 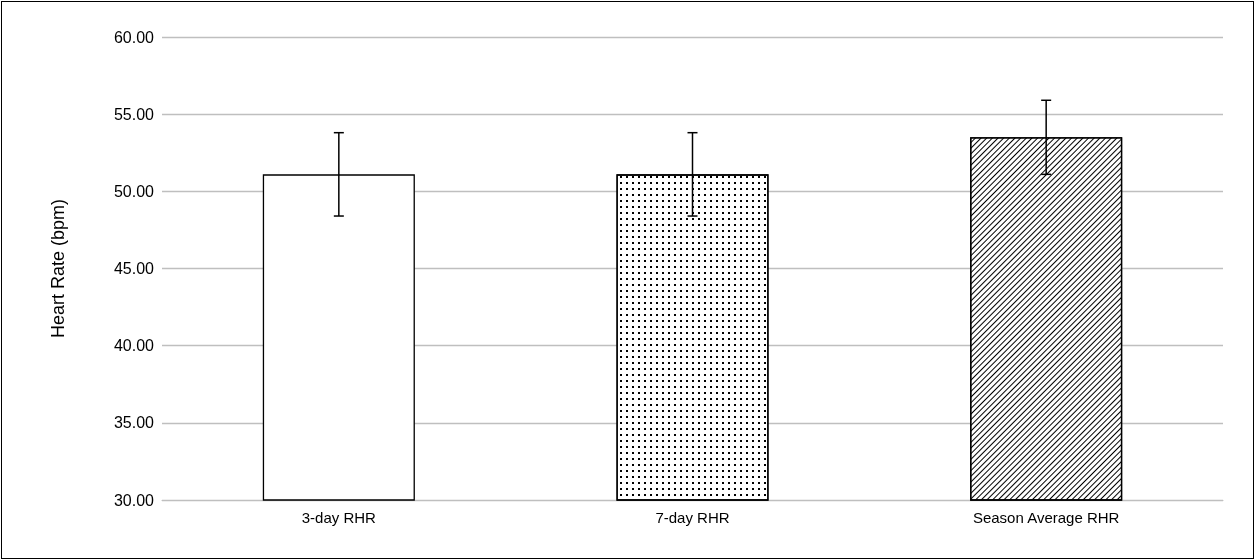 What do you see at coordinates (339, 517) in the screenshot?
I see `x-tick-label: 3-day RHR` at bounding box center [339, 517].